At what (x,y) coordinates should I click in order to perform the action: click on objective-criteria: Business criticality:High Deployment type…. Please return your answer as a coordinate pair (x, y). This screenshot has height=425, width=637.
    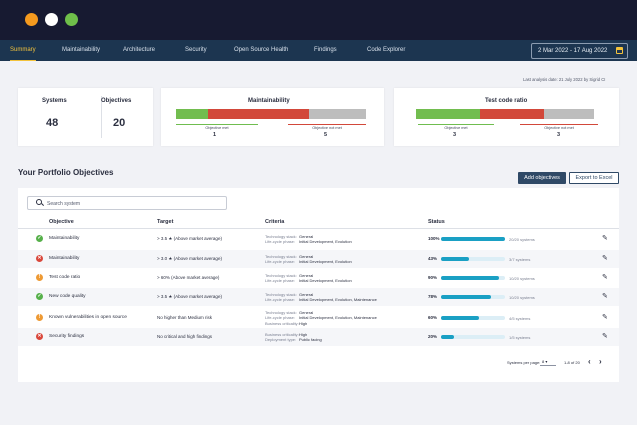
    Looking at the image, I should click on (293, 337).